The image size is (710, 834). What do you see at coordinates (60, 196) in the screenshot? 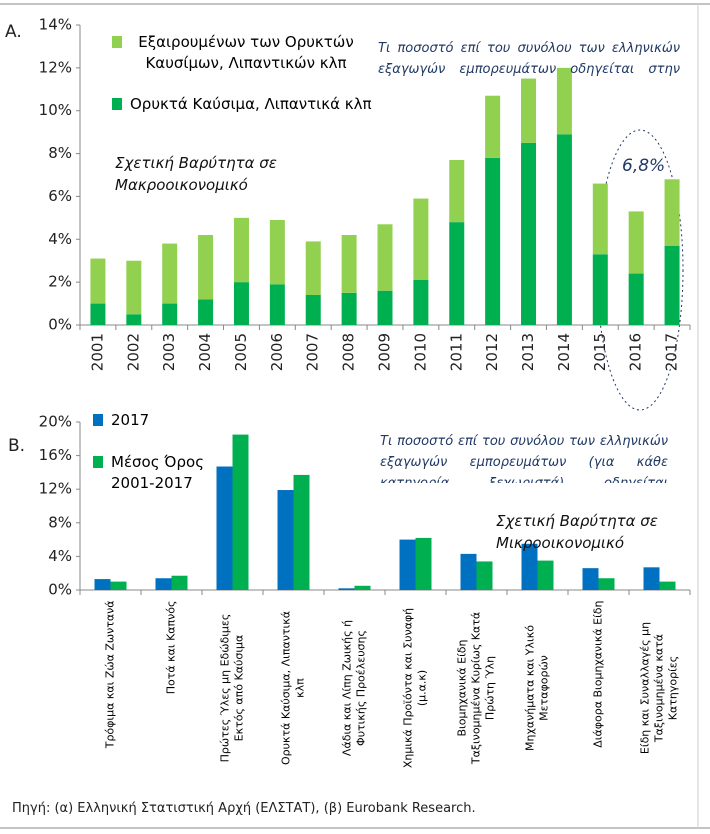
I see `y-tick-label: 6%` at bounding box center [60, 196].